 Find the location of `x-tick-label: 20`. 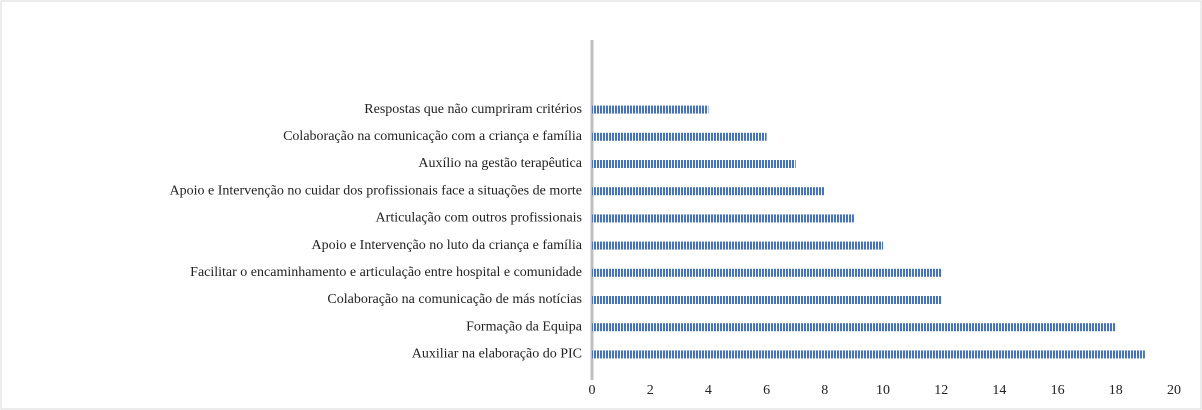

x-tick-label: 20 is located at coordinates (1174, 390).